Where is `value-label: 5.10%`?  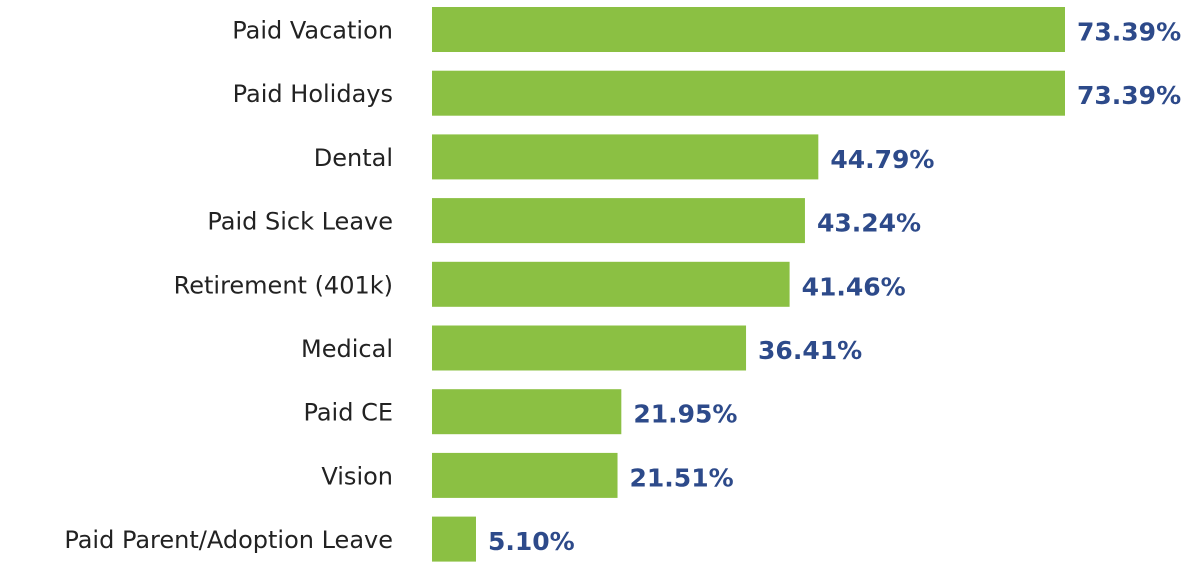 value-label: 5.10% is located at coordinates (531, 541).